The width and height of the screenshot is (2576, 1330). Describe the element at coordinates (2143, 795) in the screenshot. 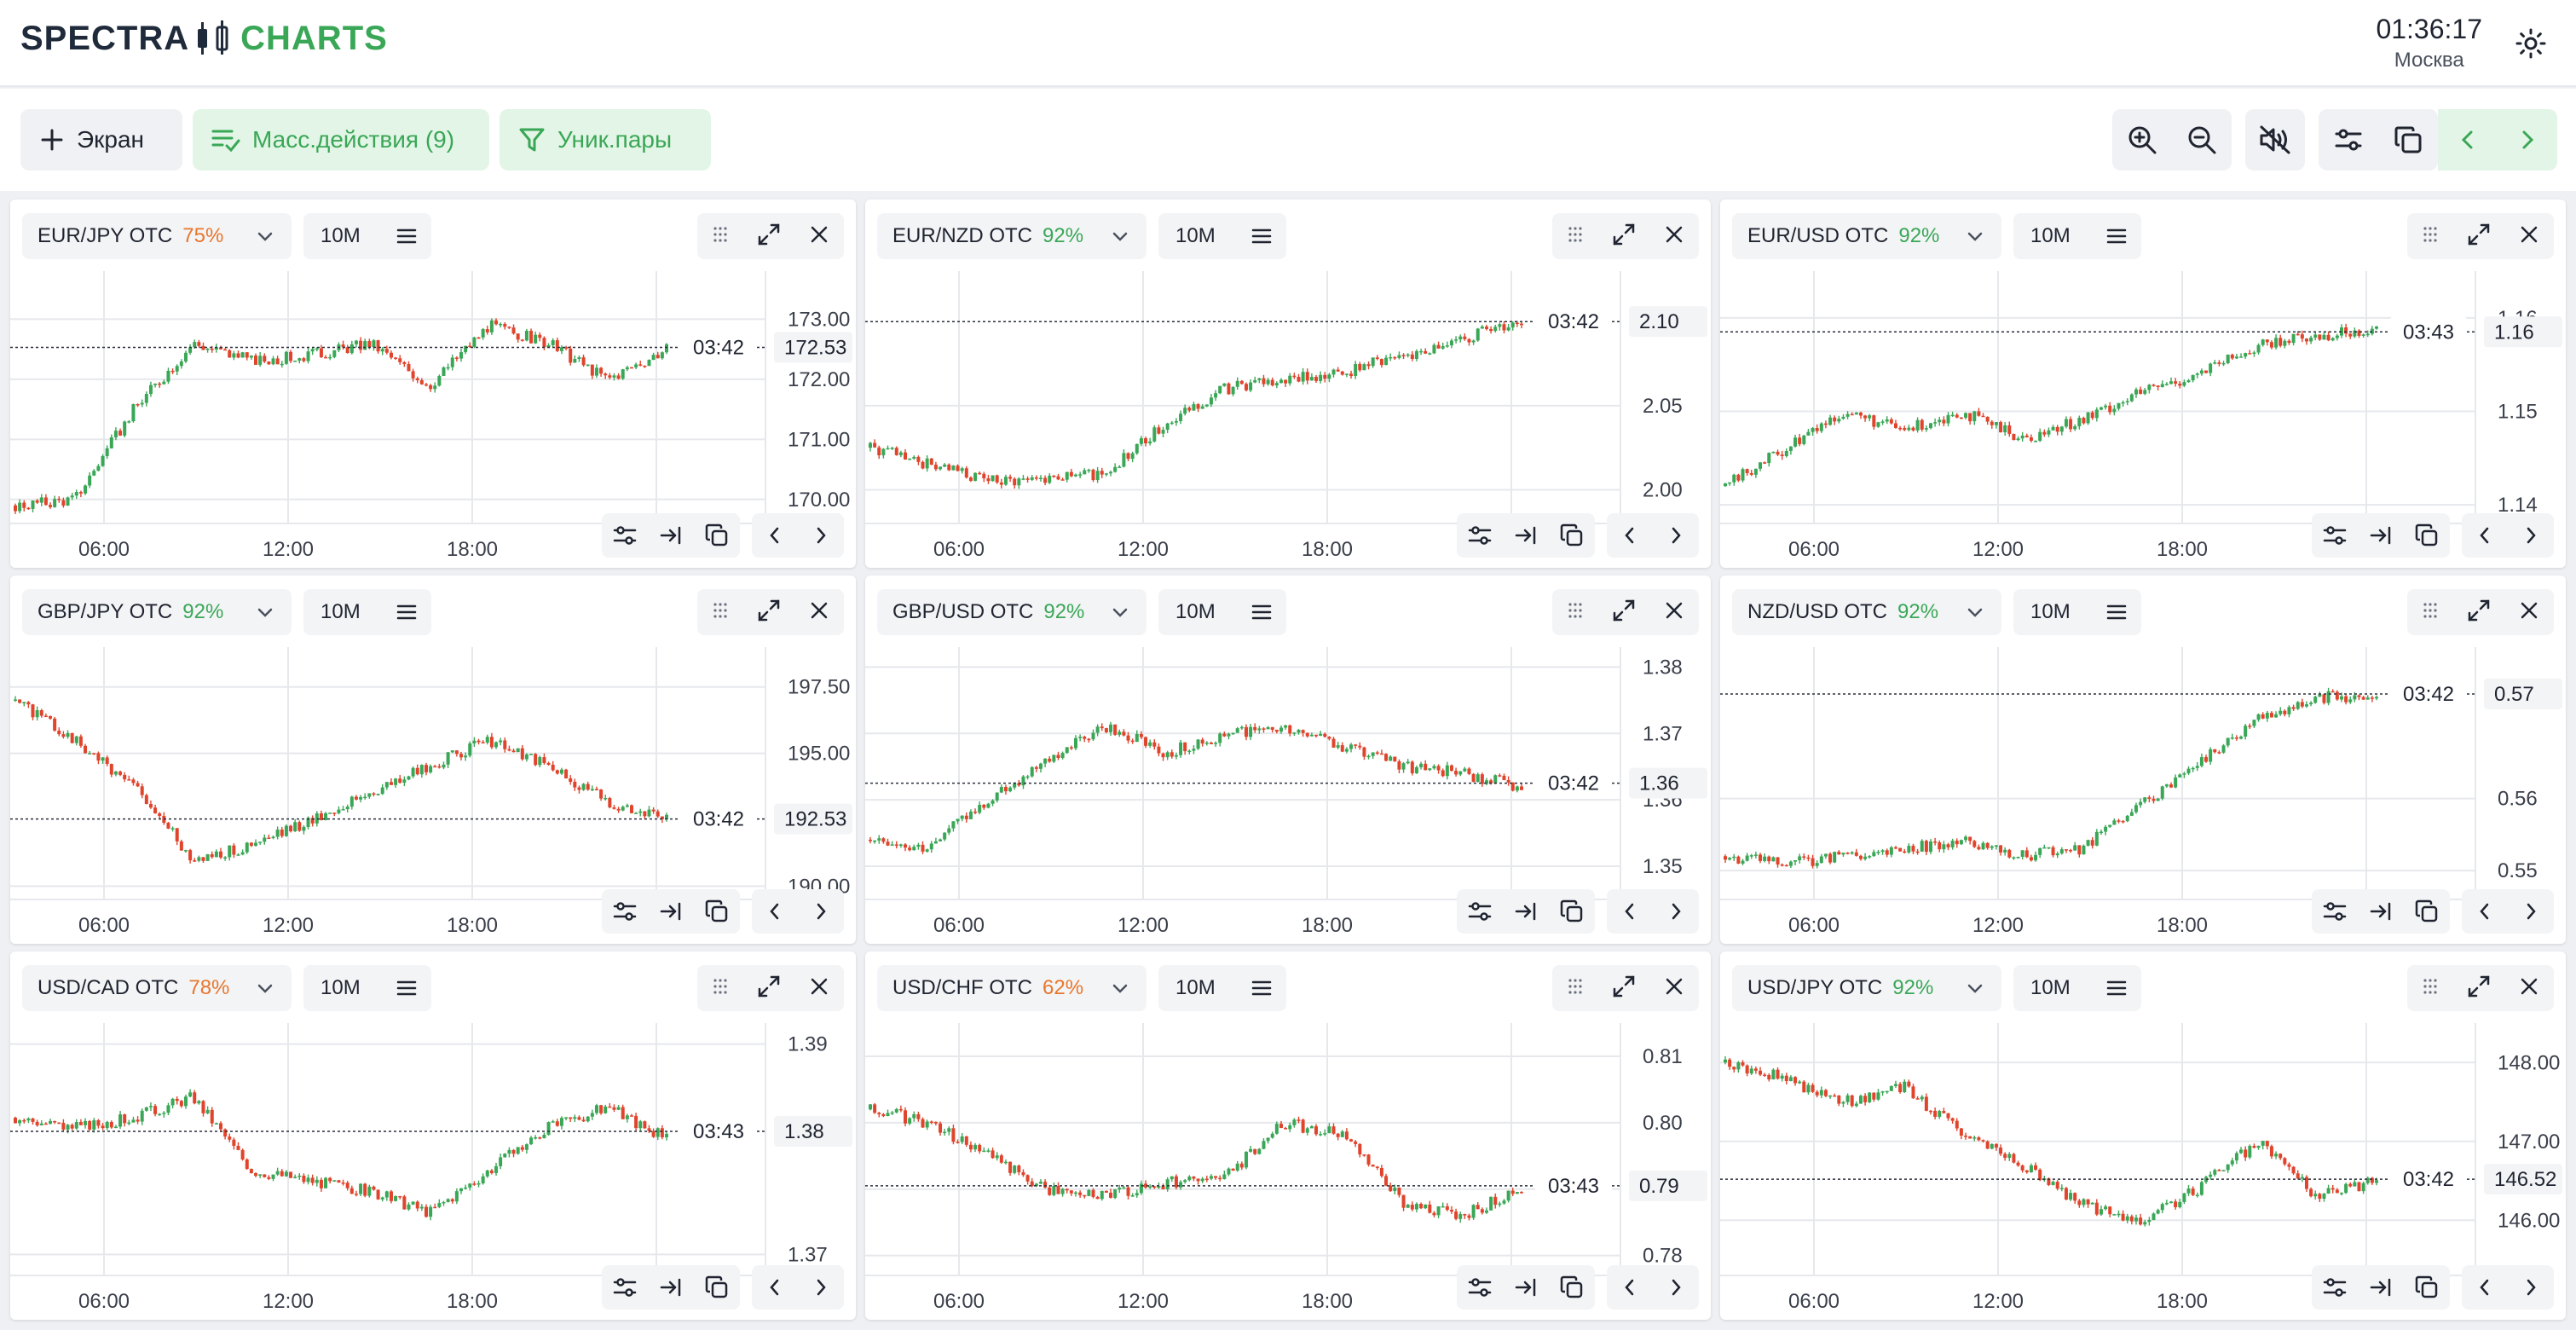

I see `candlestick-chart: 0.56 0.55 06:00 12:00 18:00 03:42 0.57` at that location.